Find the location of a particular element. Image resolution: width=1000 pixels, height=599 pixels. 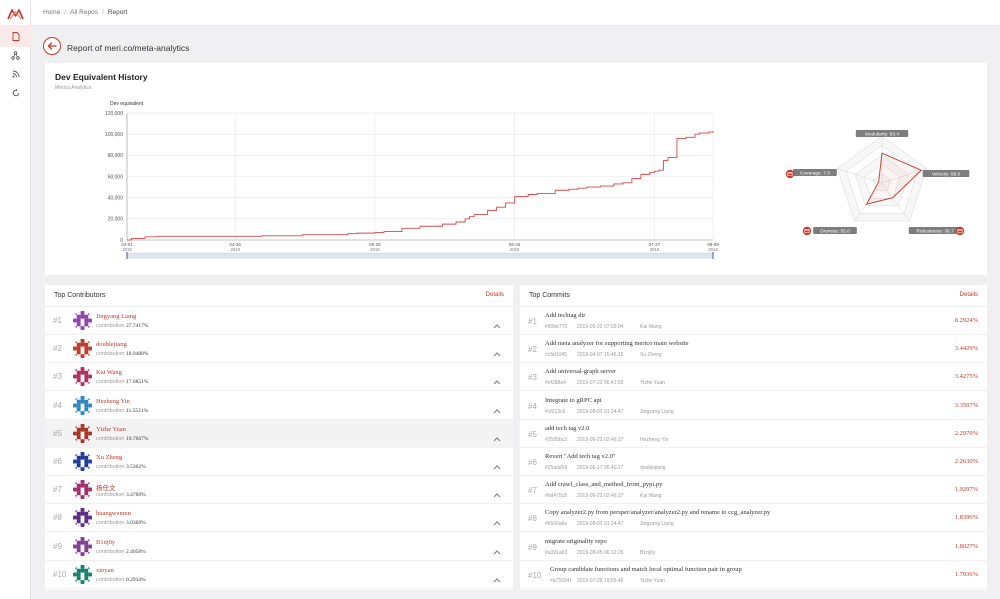

commit-rank: #7 is located at coordinates (532, 491).